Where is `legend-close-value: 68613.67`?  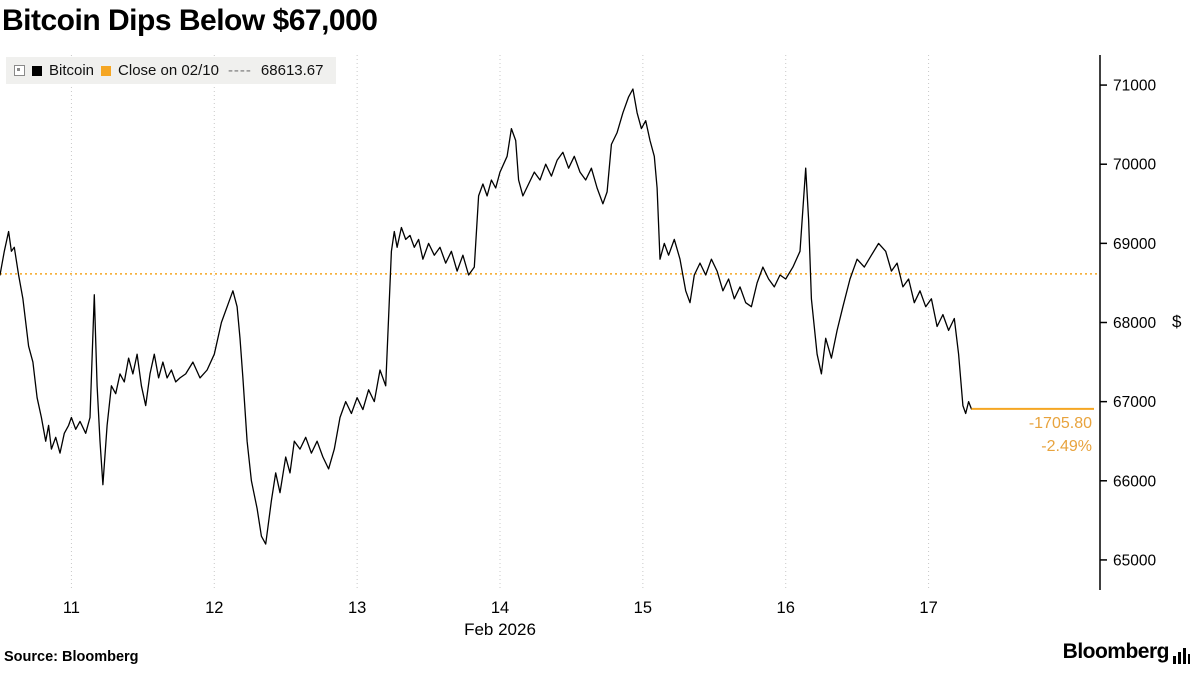 legend-close-value: 68613.67 is located at coordinates (292, 70).